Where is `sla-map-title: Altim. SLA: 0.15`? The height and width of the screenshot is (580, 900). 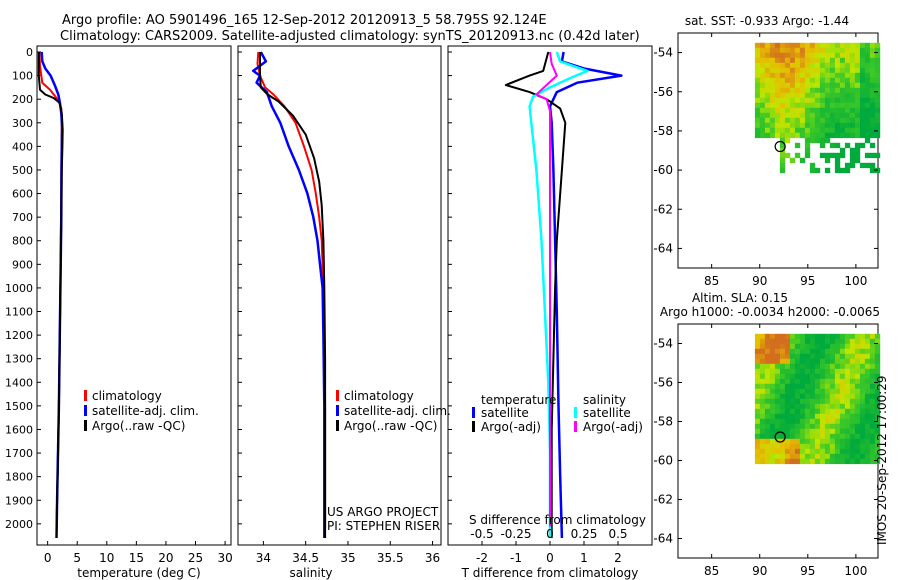 sla-map-title: Altim. SLA: 0.15 is located at coordinates (740, 298).